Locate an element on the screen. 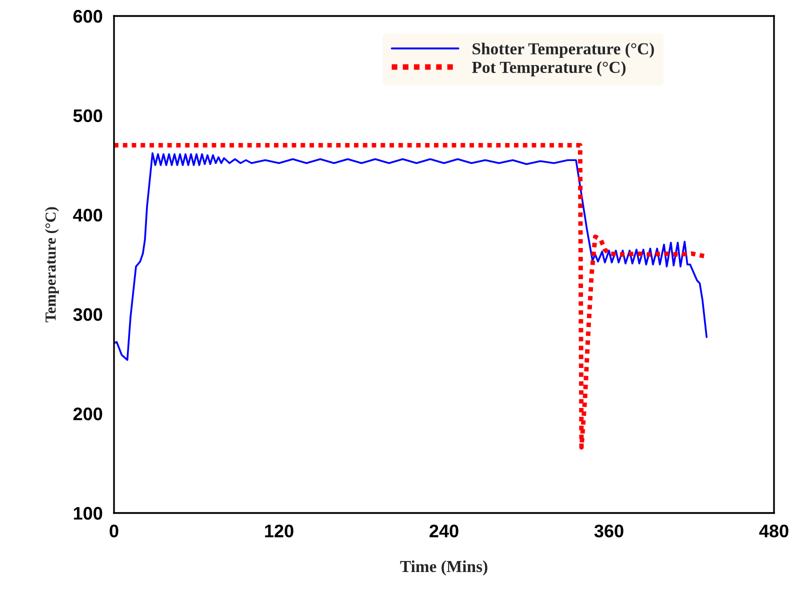 This screenshot has height=595, width=796. y-axis-title: Temperature (°C) is located at coordinates (52, 264).